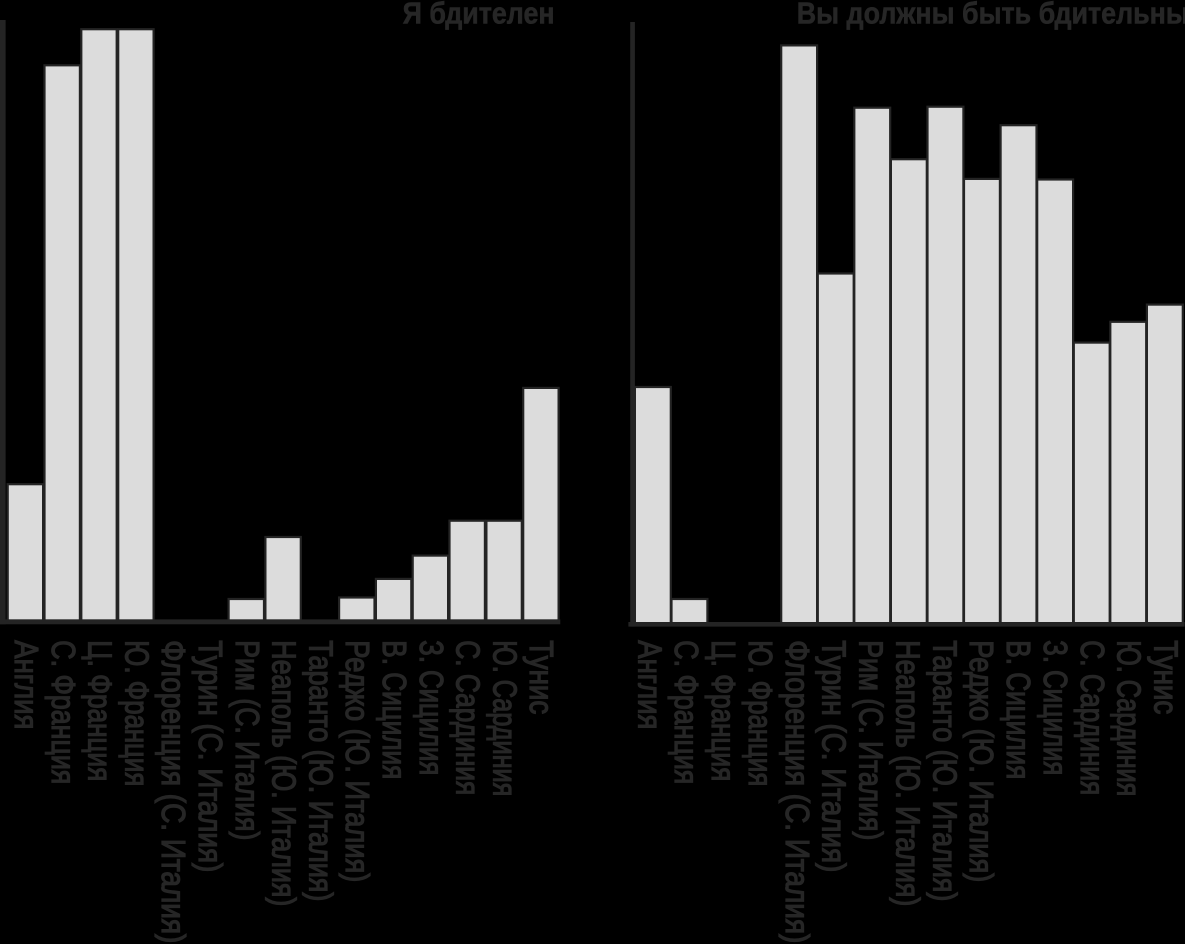  I want to click on svg-text: Вы должны быть бдительны, so click(991, 15).